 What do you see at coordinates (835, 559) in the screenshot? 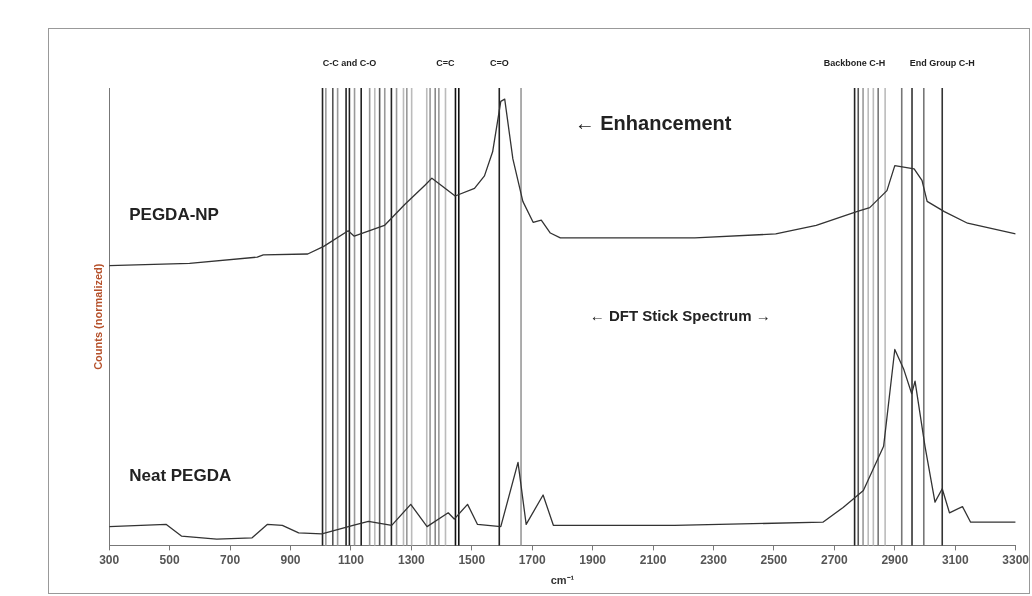
I see `x-tick-label: 2700` at bounding box center [835, 559].